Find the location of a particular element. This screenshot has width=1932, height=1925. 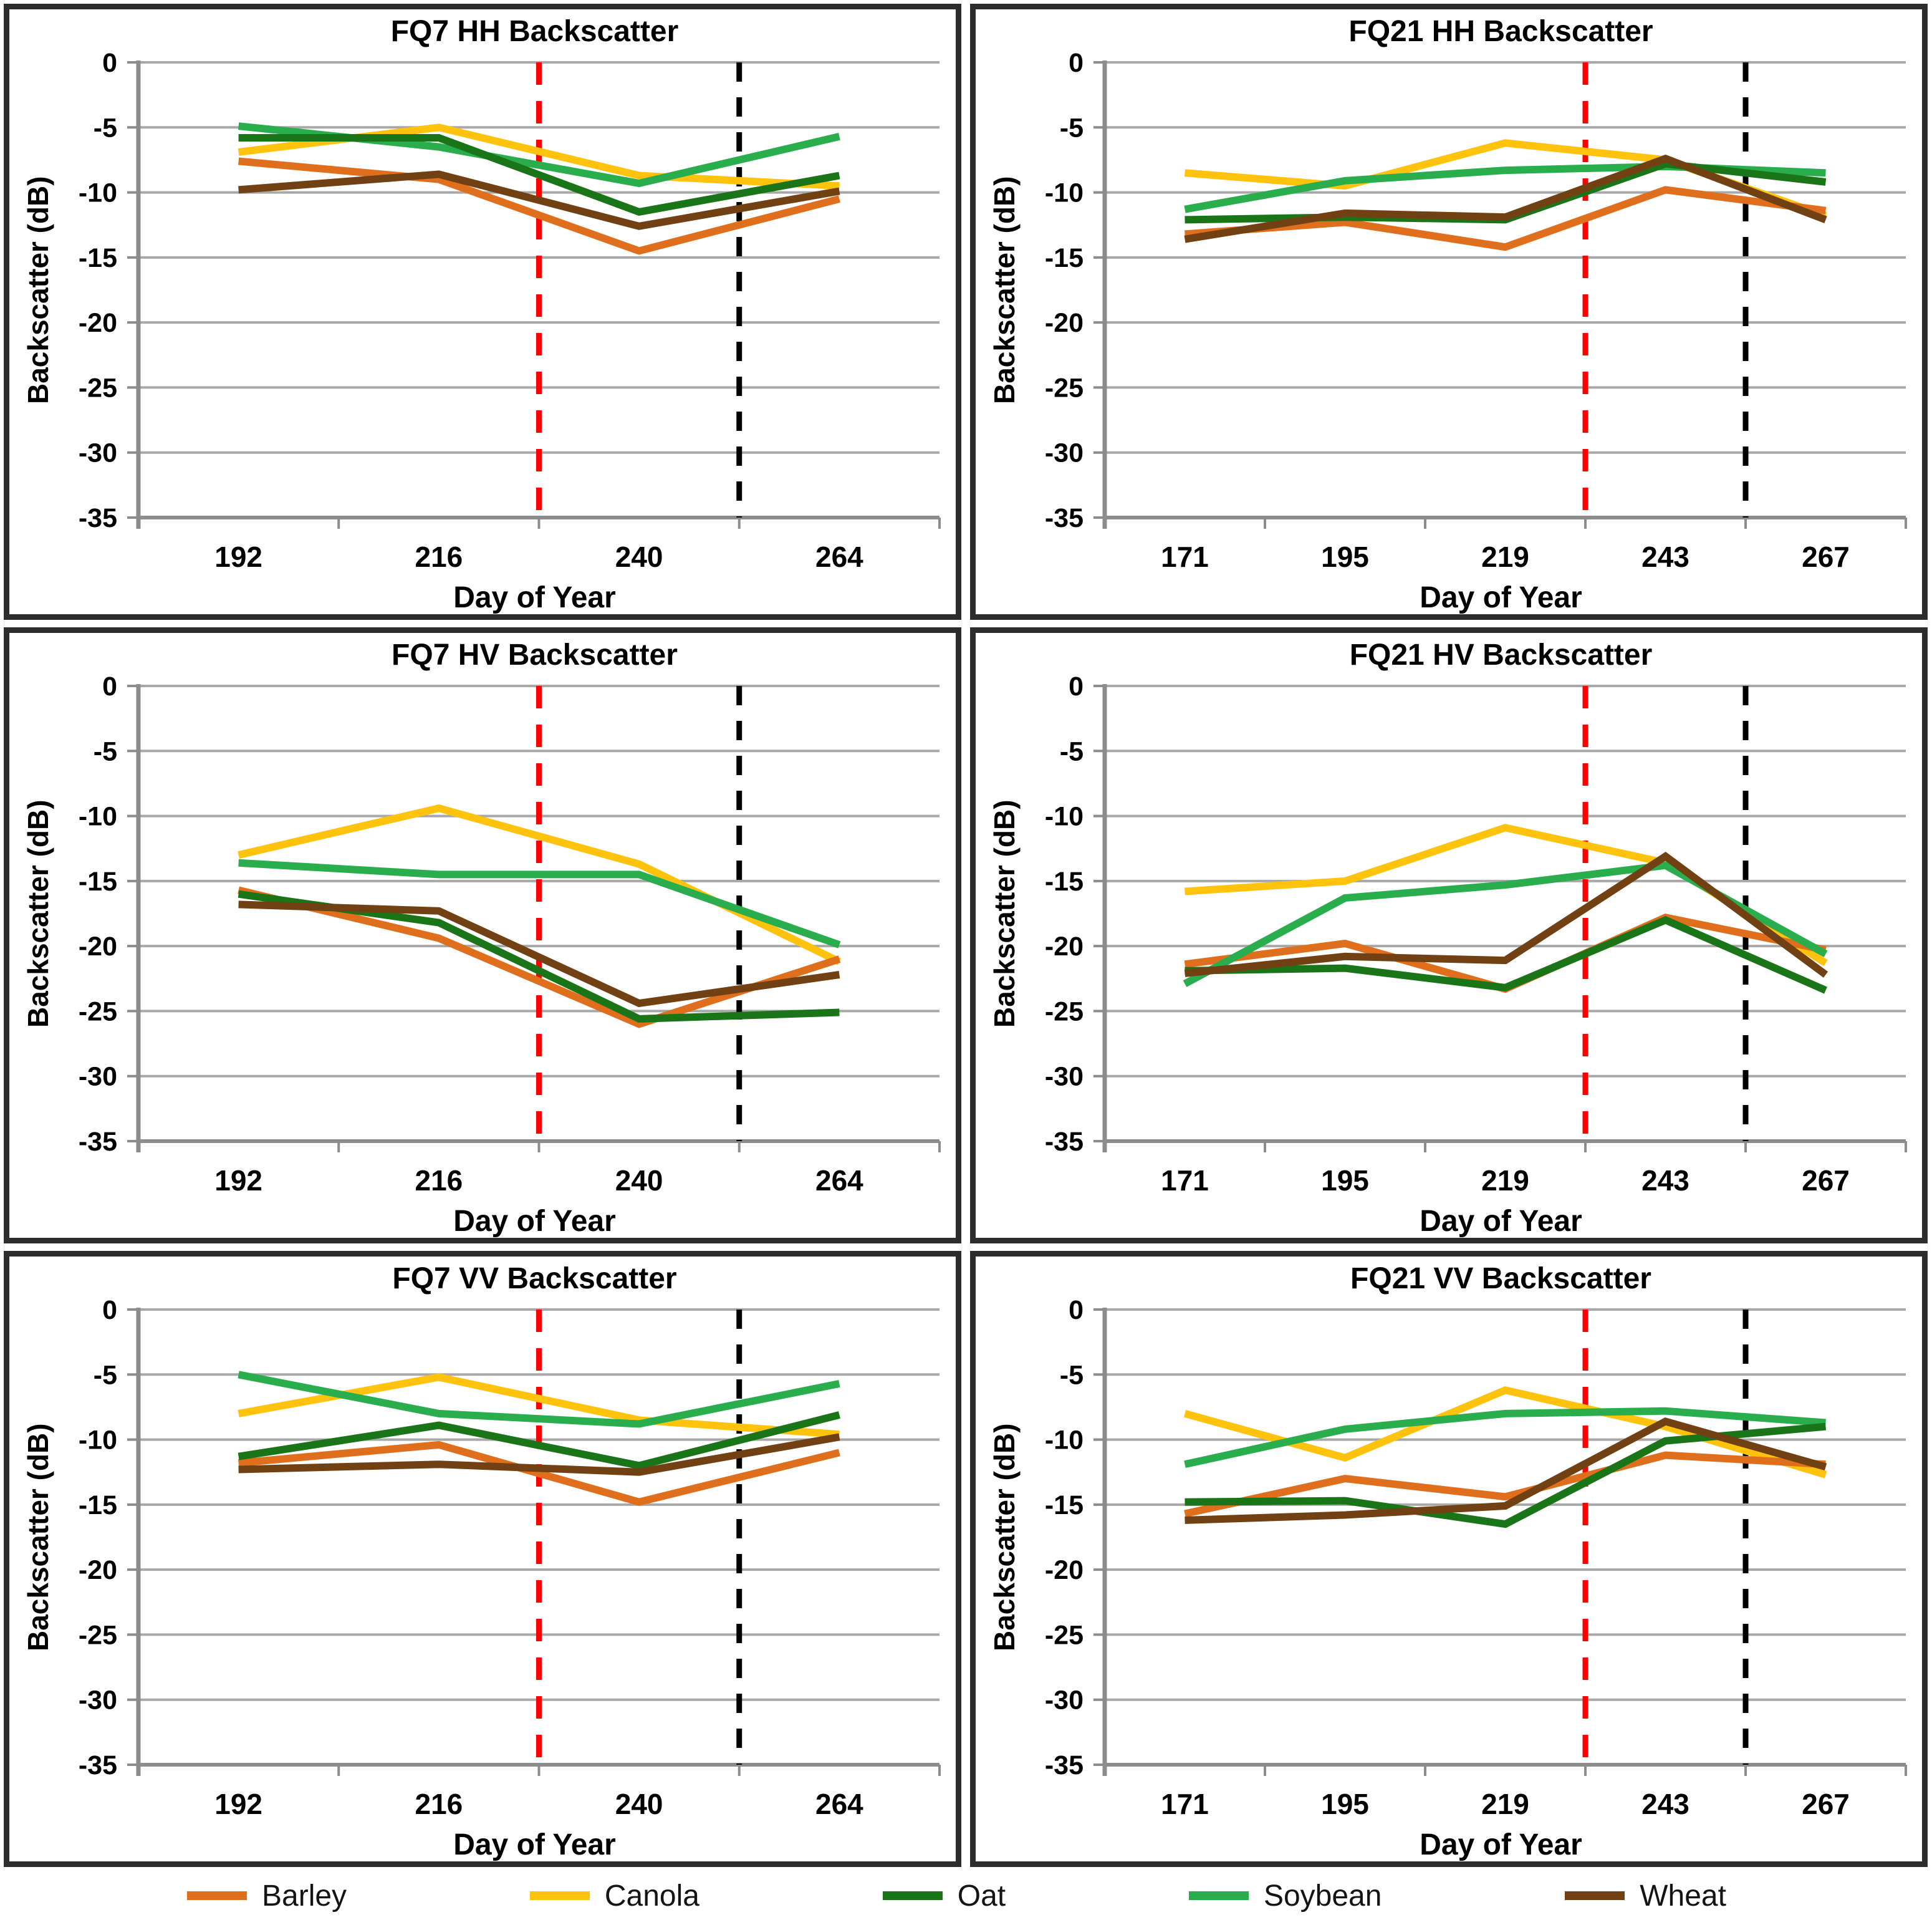

chart-plot-fq21-hh: 0 -5 -10 -15 -20 -25 -30 -35 171 195 219 243 267 is located at coordinates (1476, 310).